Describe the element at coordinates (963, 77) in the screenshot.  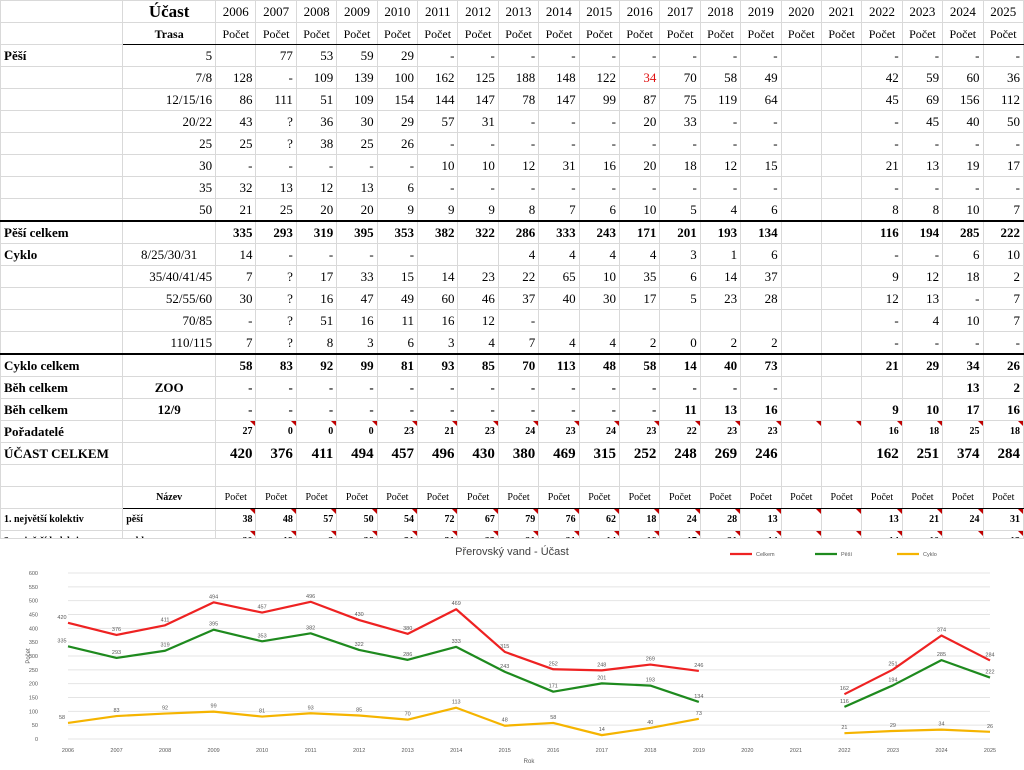
I see `data-cell: 60` at that location.